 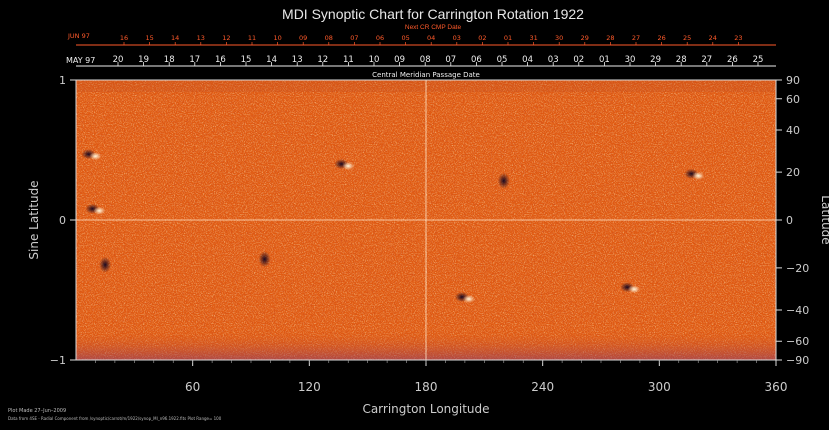 What do you see at coordinates (354, 38) in the screenshot?
I see `next-cr-date-label: 07` at bounding box center [354, 38].